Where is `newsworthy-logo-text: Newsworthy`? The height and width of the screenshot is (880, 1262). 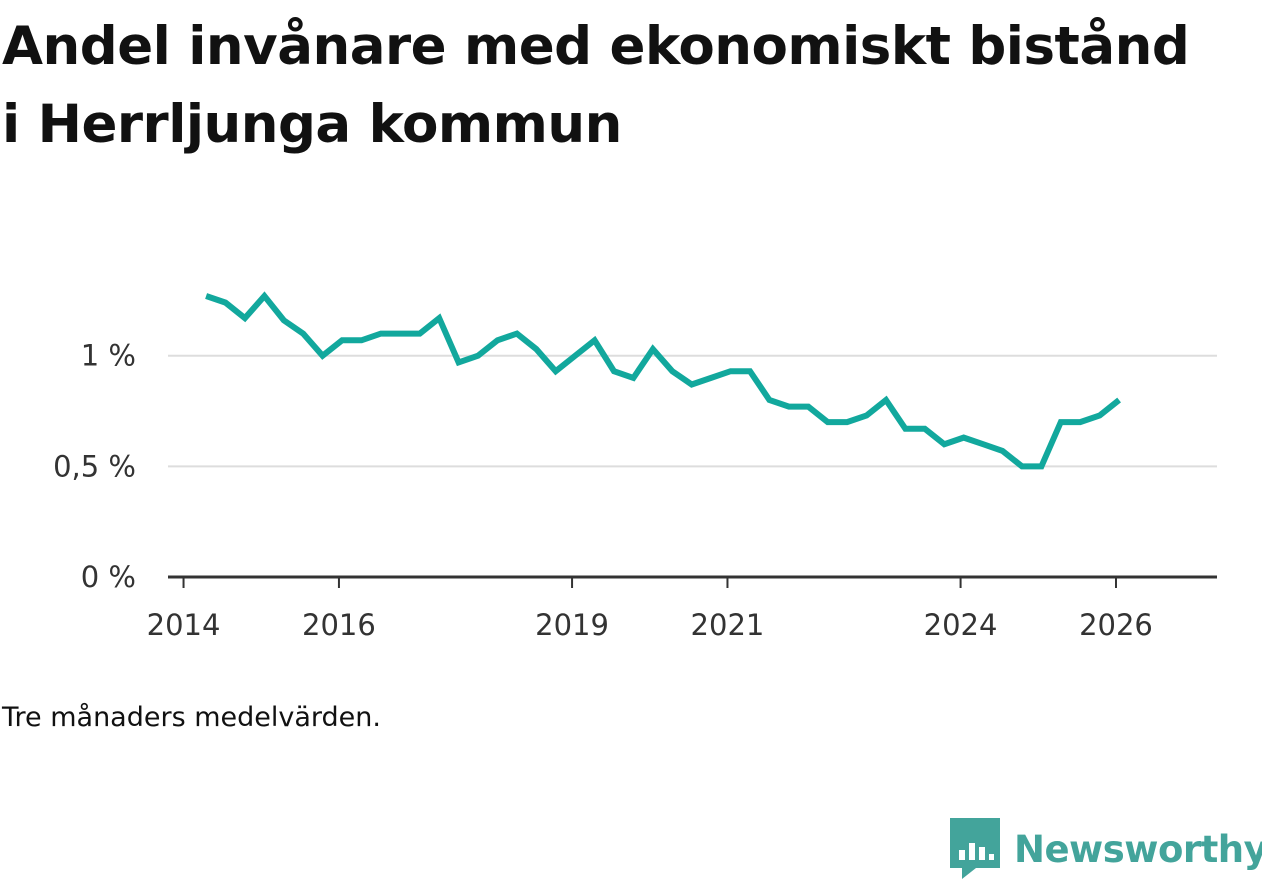 newsworthy-logo-text: Newsworthy is located at coordinates (1138, 849).